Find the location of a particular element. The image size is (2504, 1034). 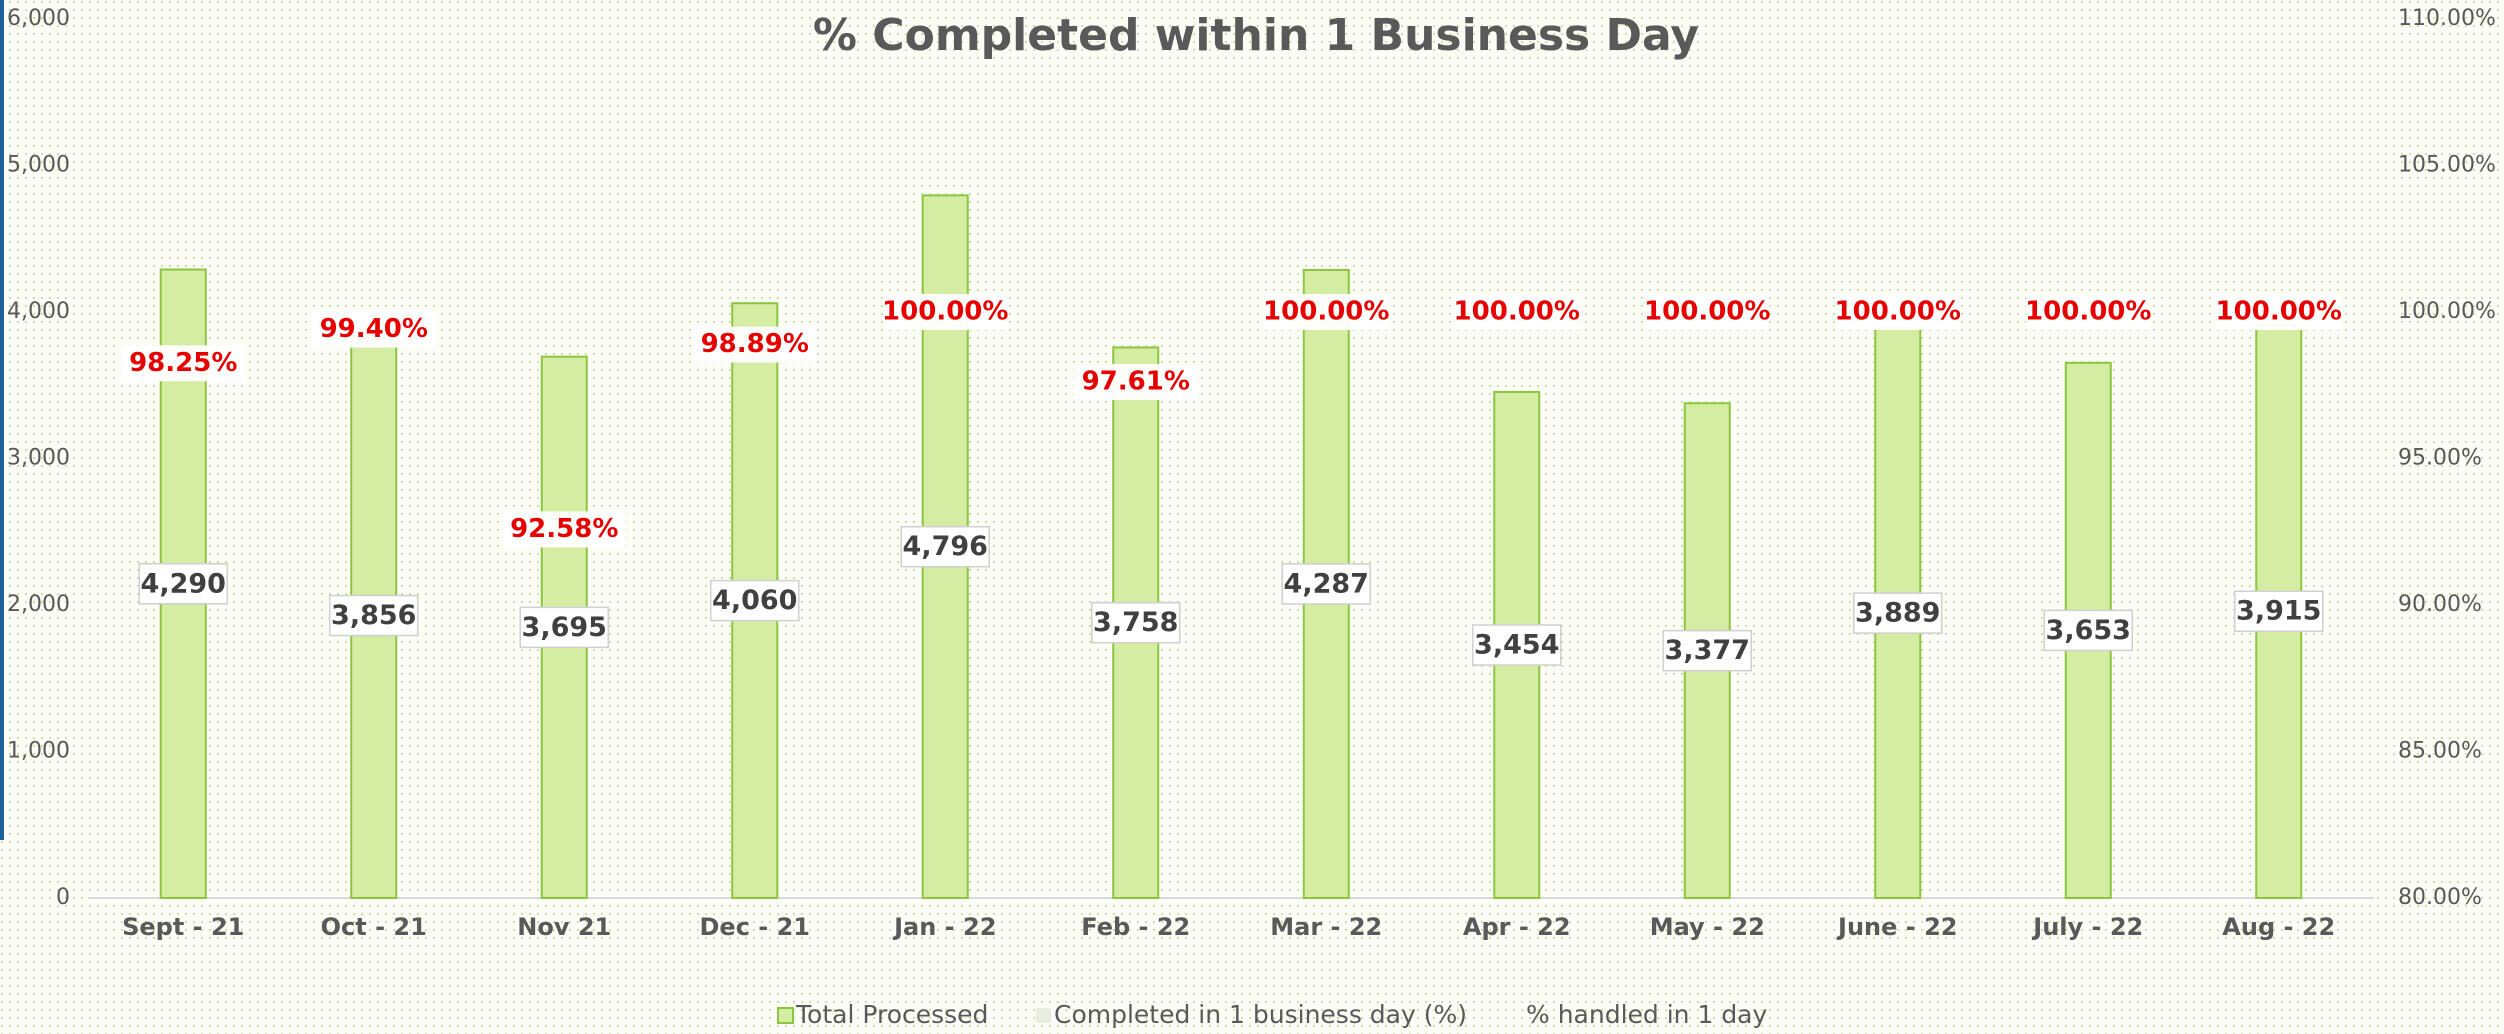

value-label: 3,653 is located at coordinates (2088, 630).